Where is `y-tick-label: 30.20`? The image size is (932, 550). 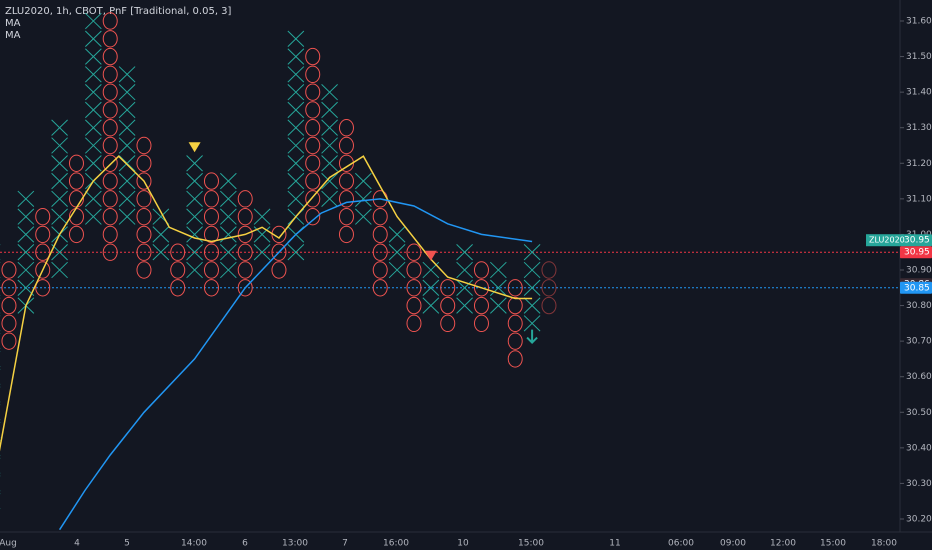 y-tick-label: 30.20 is located at coordinates (919, 520).